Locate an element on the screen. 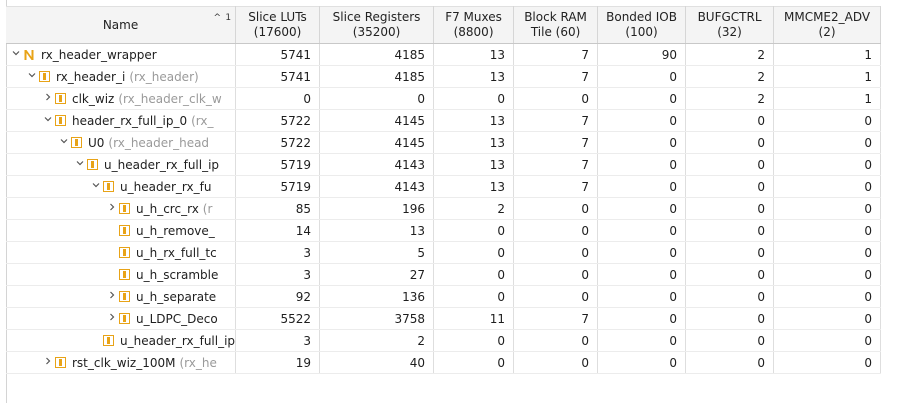 Image resolution: width=904 pixels, height=403 pixels. table-row: u_h_rx_full_tc 3 5 0 0 0 0 0 is located at coordinates (444, 252).